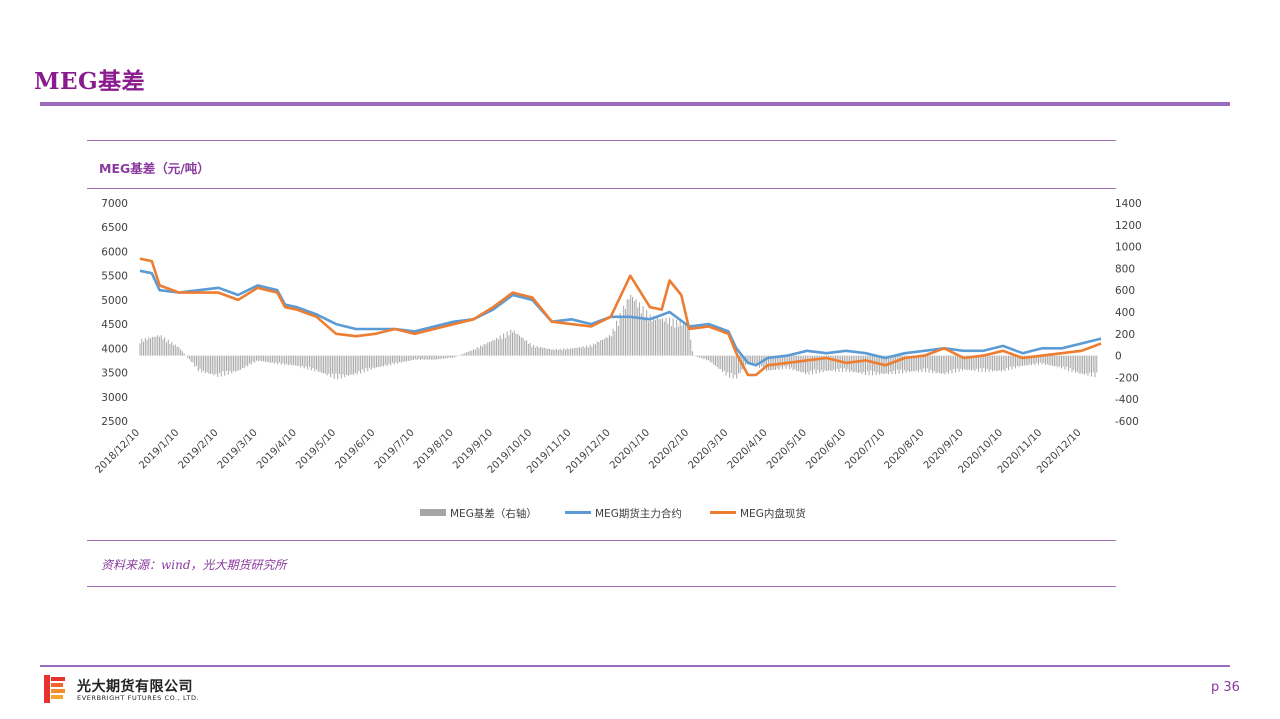 The image size is (1280, 719). What do you see at coordinates (905, 449) in the screenshot?
I see `x-tick-label: 2020/8/10` at bounding box center [905, 449].